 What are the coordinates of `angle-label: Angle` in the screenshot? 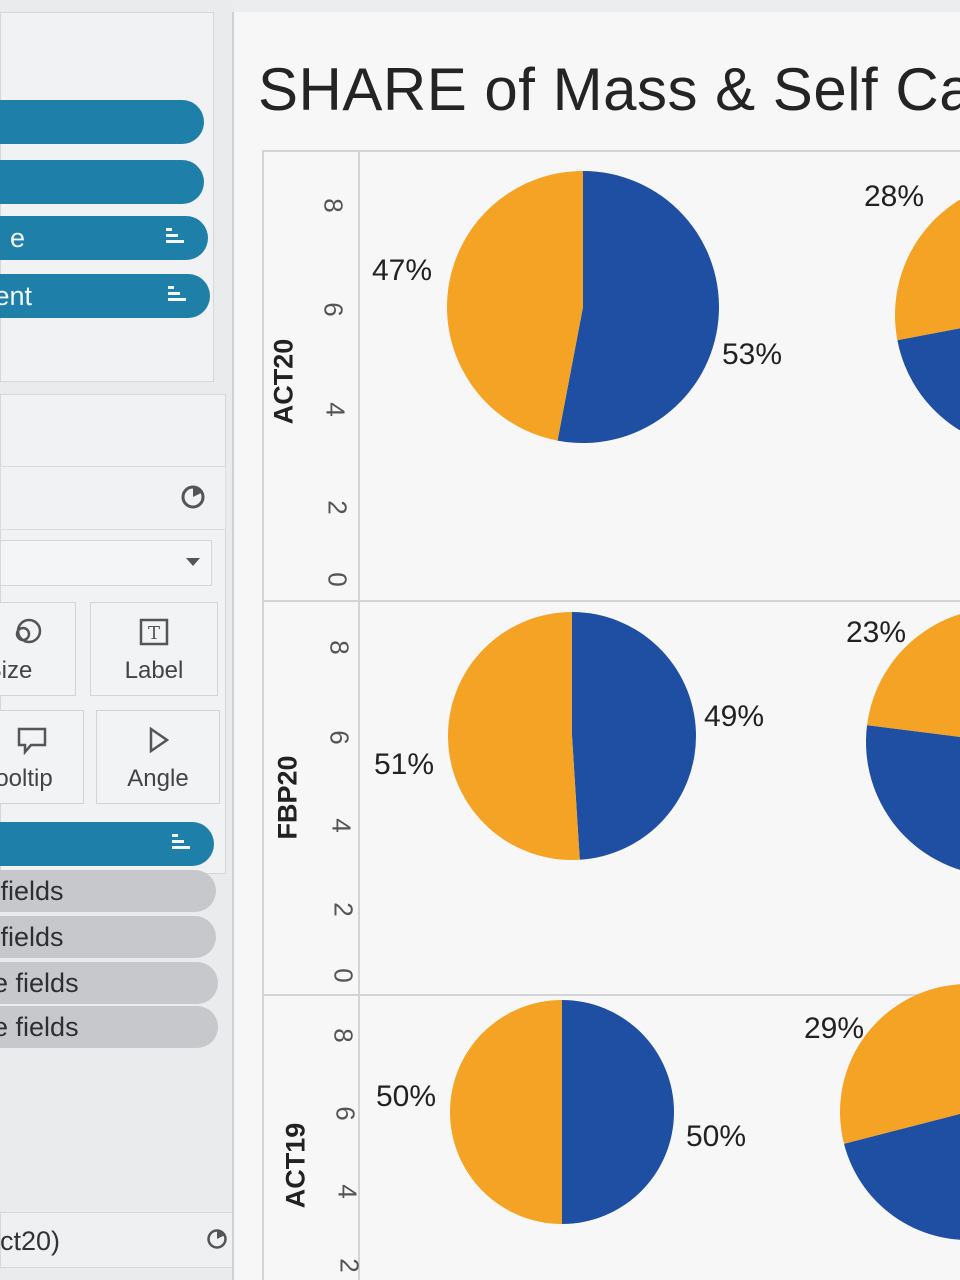 It's located at (158, 778).